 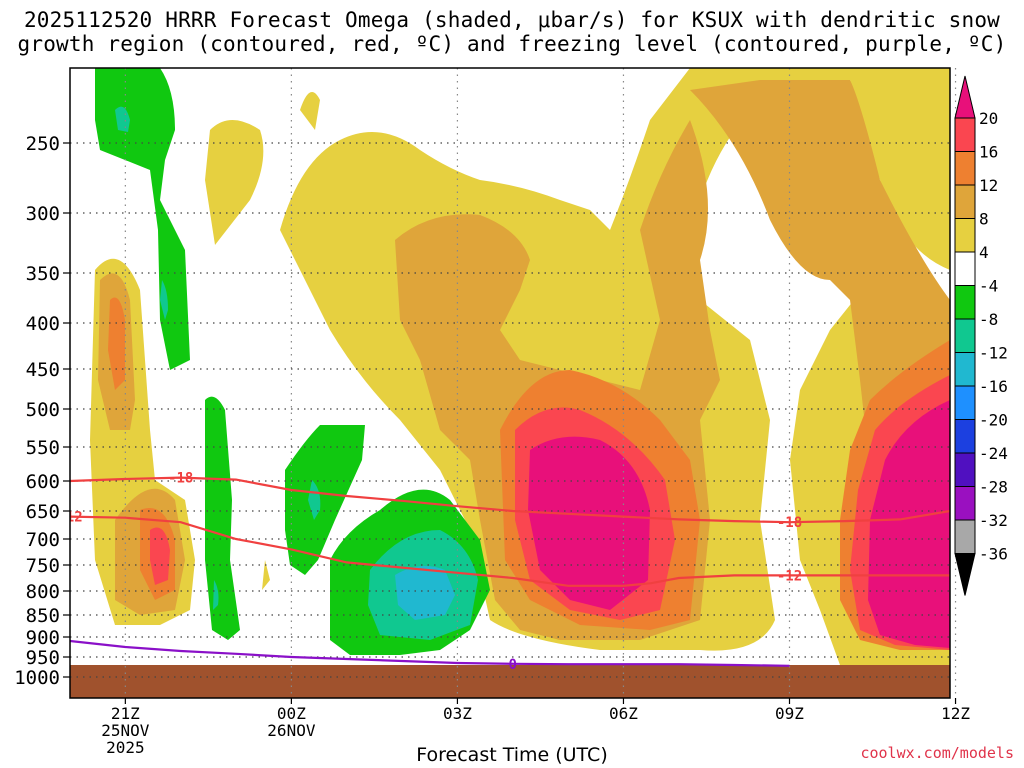 I want to click on x-tick-label: 12Z, so click(x=955, y=713).